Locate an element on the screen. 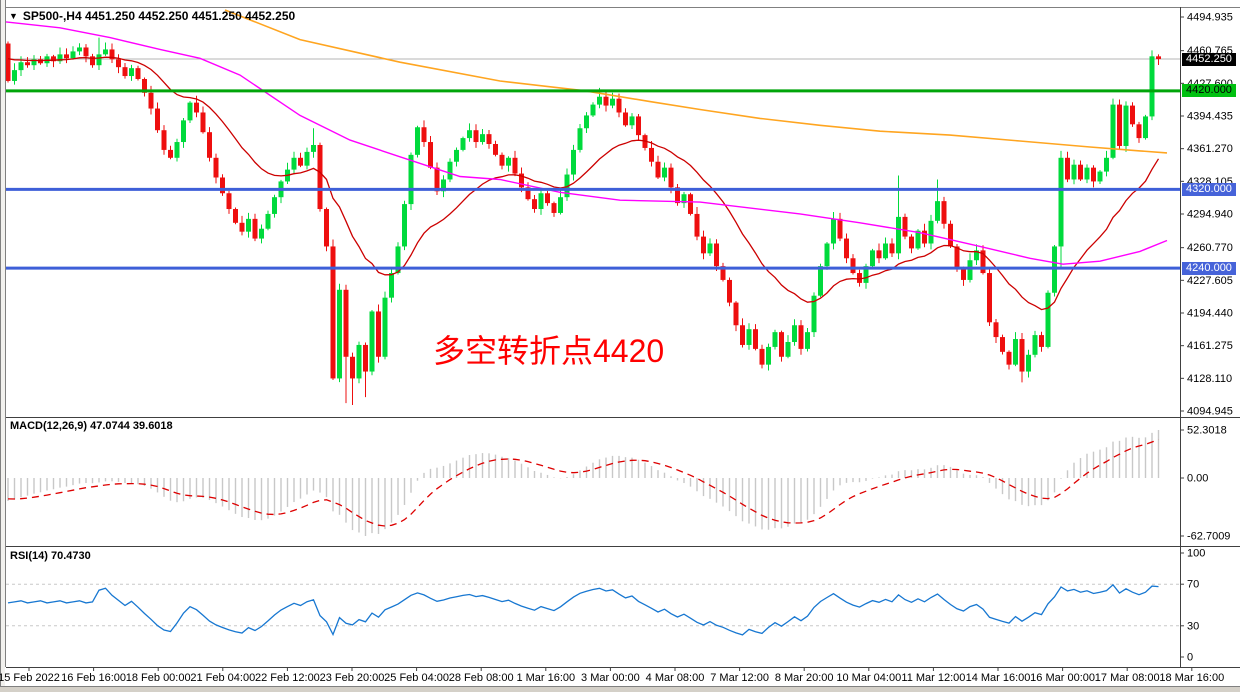 This screenshot has height=692, width=1240. macd-panel is located at coordinates (583, 483).